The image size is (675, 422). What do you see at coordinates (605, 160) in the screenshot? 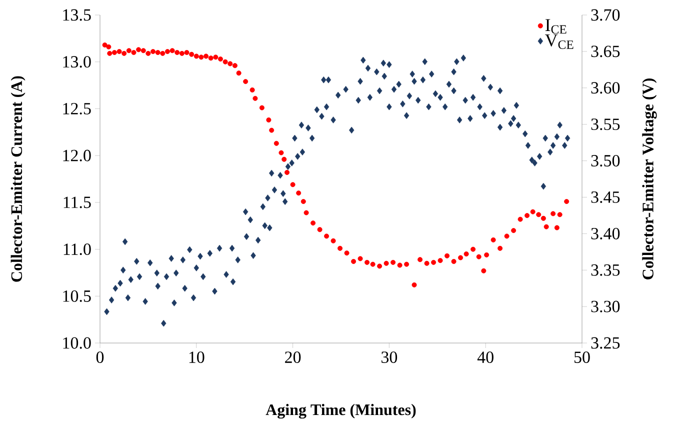
I see `y2-tick-label: 3.50` at bounding box center [605, 160].